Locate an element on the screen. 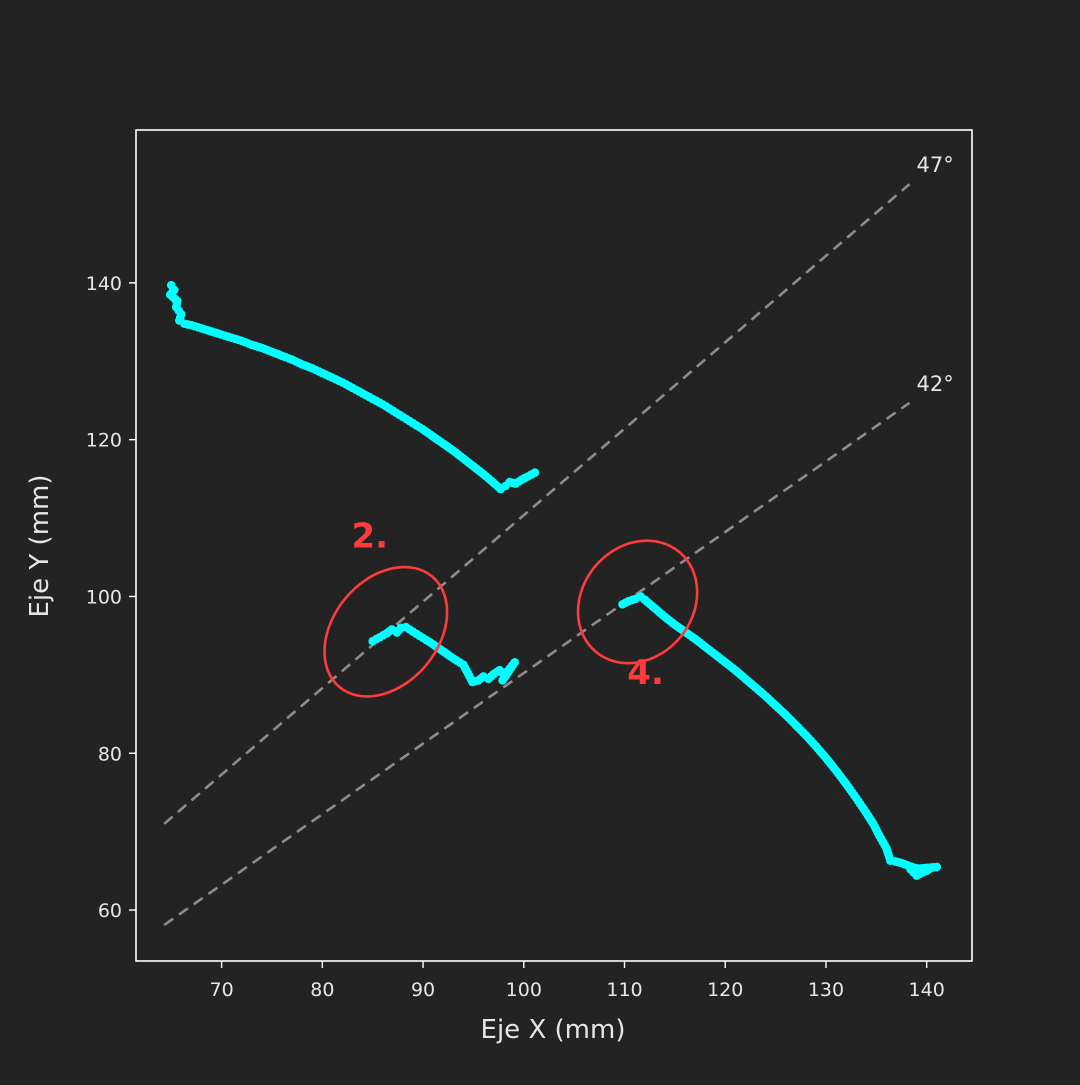 The width and height of the screenshot is (1080, 1085). annotation-label-2: 4. is located at coordinates (645, 673).